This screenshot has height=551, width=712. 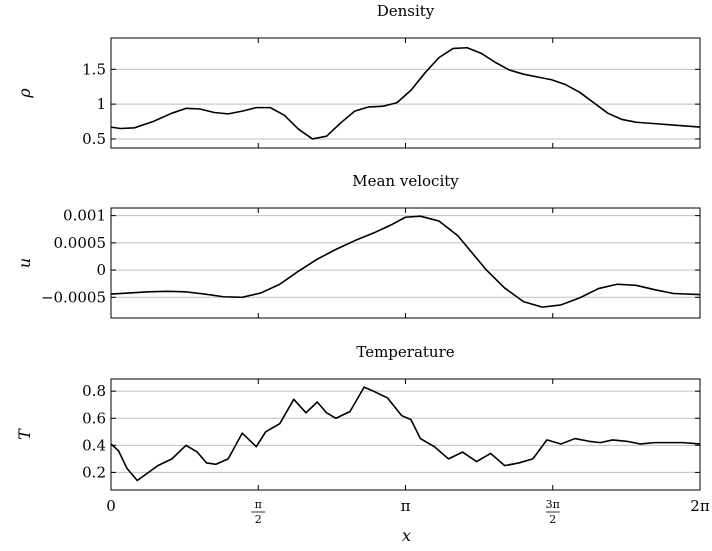 I want to click on y-axis-label: u, so click(x=24, y=263).